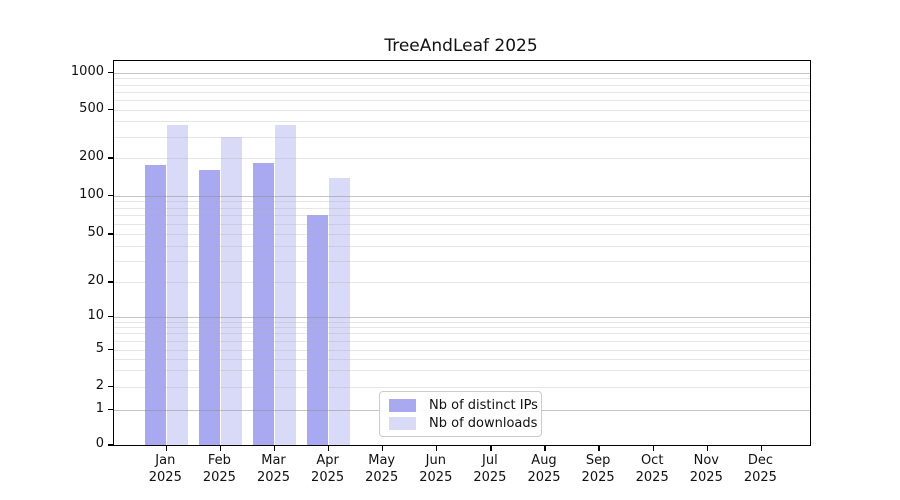  What do you see at coordinates (760, 460) in the screenshot?
I see `x-tick-month: Dec` at bounding box center [760, 460].